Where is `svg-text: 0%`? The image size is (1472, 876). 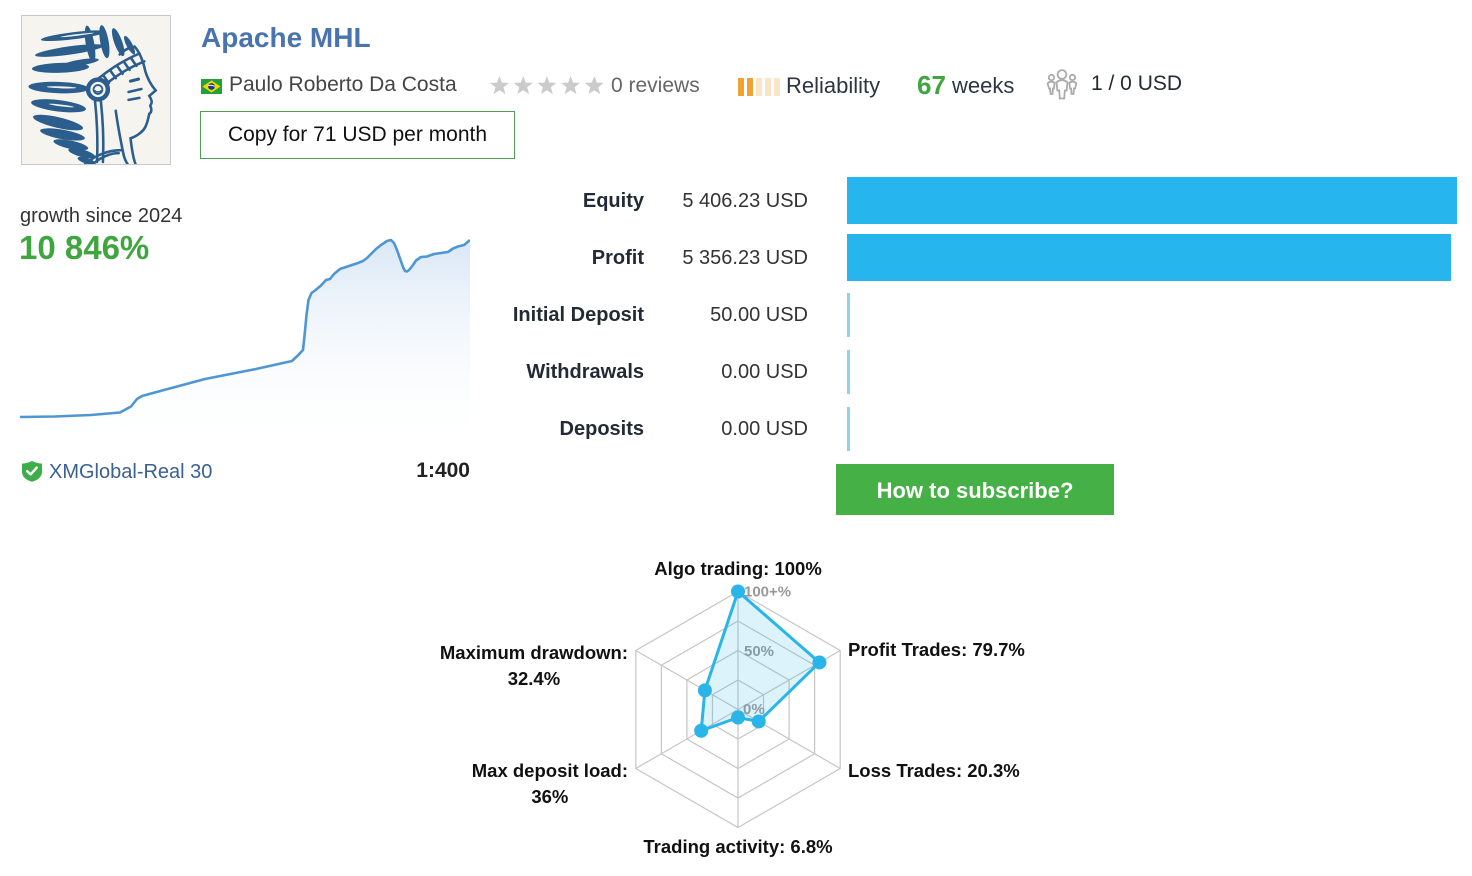 svg-text: 0% is located at coordinates (754, 709).